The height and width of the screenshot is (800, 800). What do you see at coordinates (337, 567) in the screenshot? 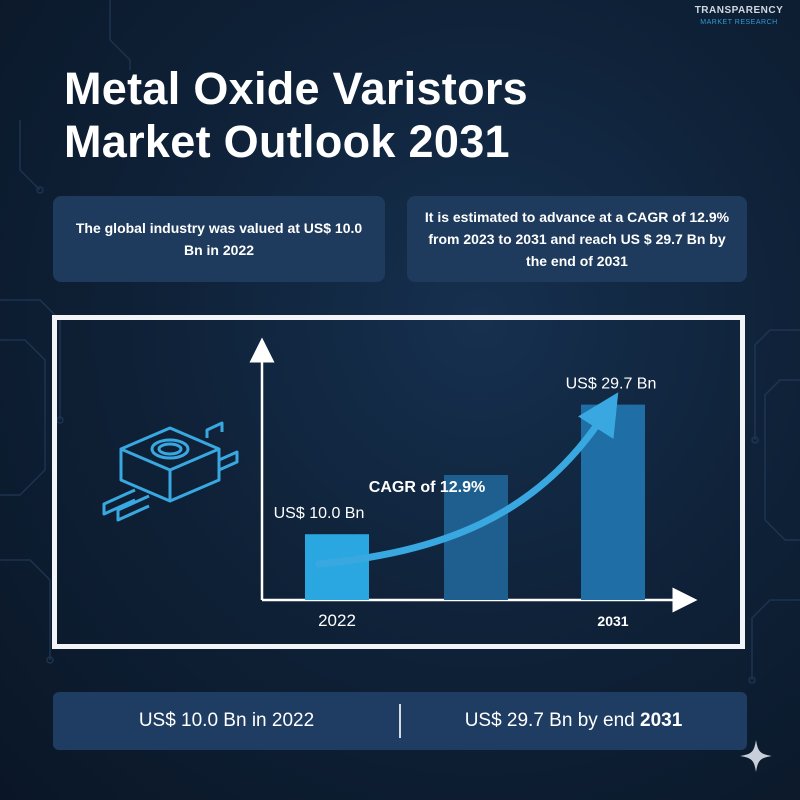
I see `bar-2022` at bounding box center [337, 567].